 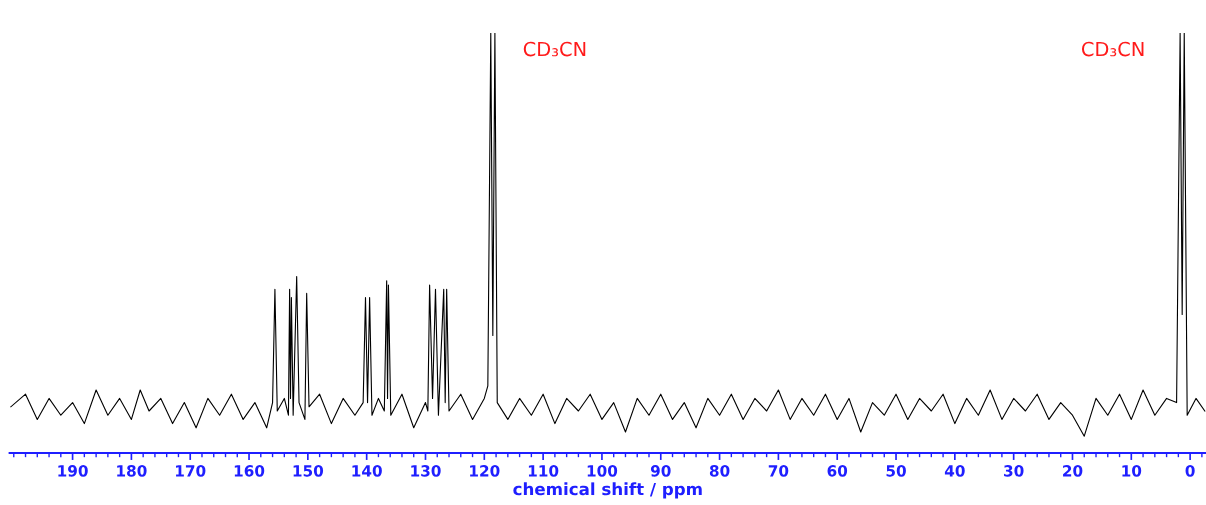 What do you see at coordinates (1014, 471) in the screenshot?
I see `x-tick-label: 30` at bounding box center [1014, 471].